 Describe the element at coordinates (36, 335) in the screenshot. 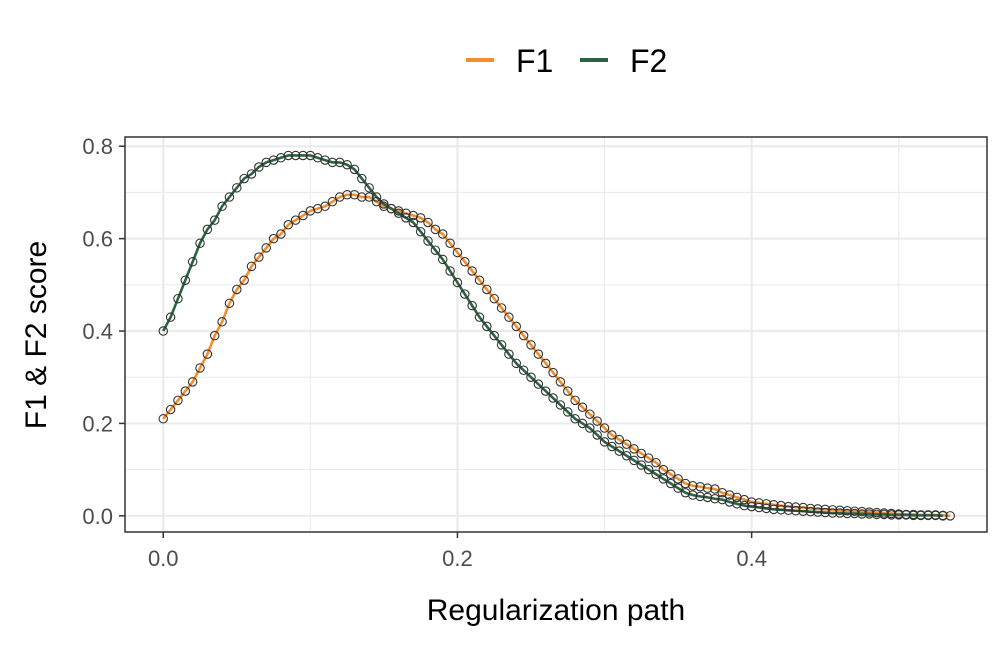

I see `y-axis-title: F1 & F2 score` at that location.